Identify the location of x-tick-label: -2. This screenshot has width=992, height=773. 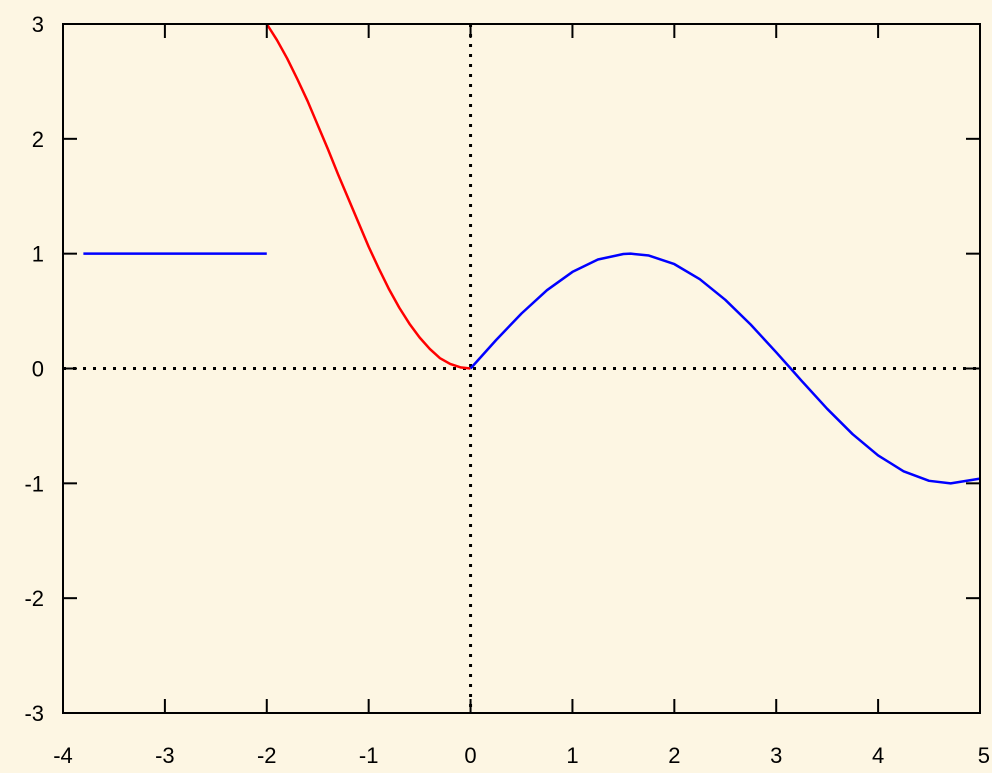
(267, 755).